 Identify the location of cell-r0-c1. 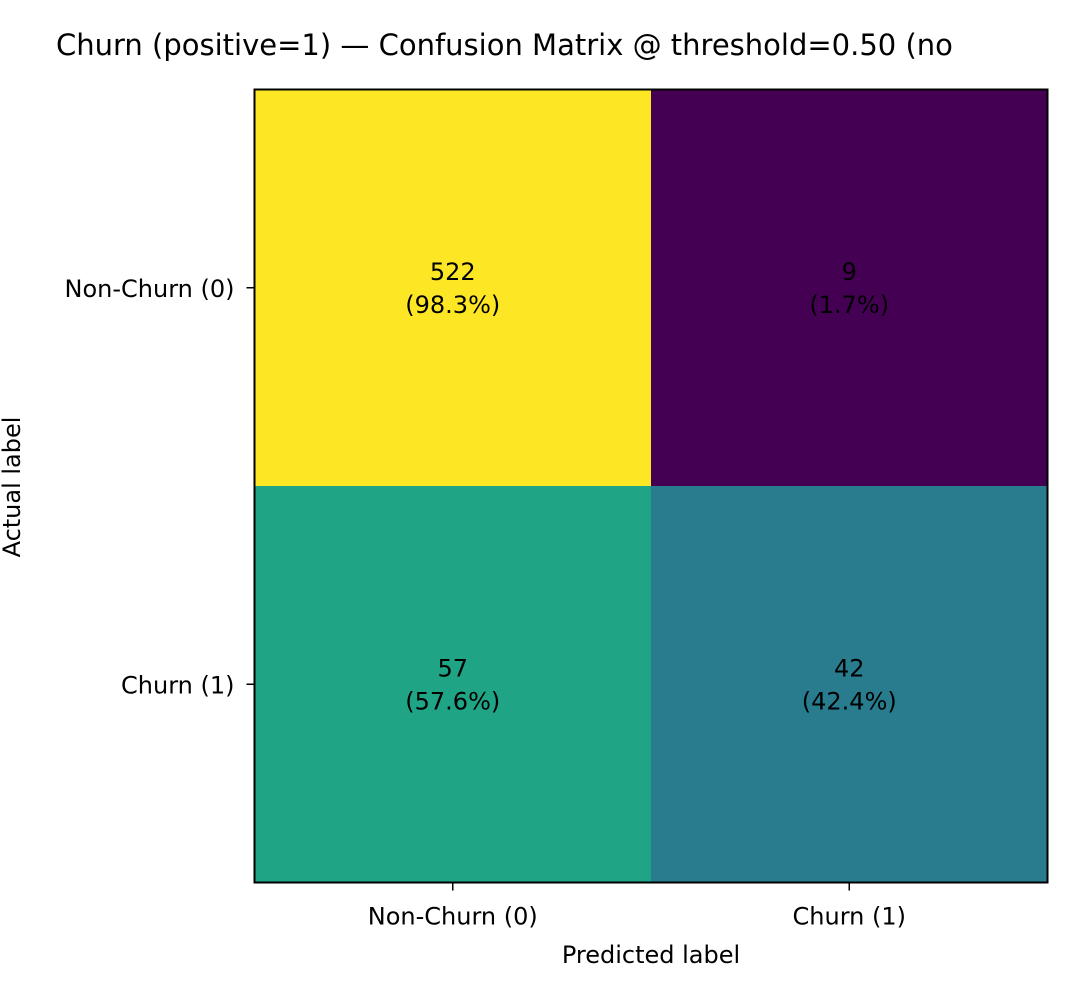
(849, 287).